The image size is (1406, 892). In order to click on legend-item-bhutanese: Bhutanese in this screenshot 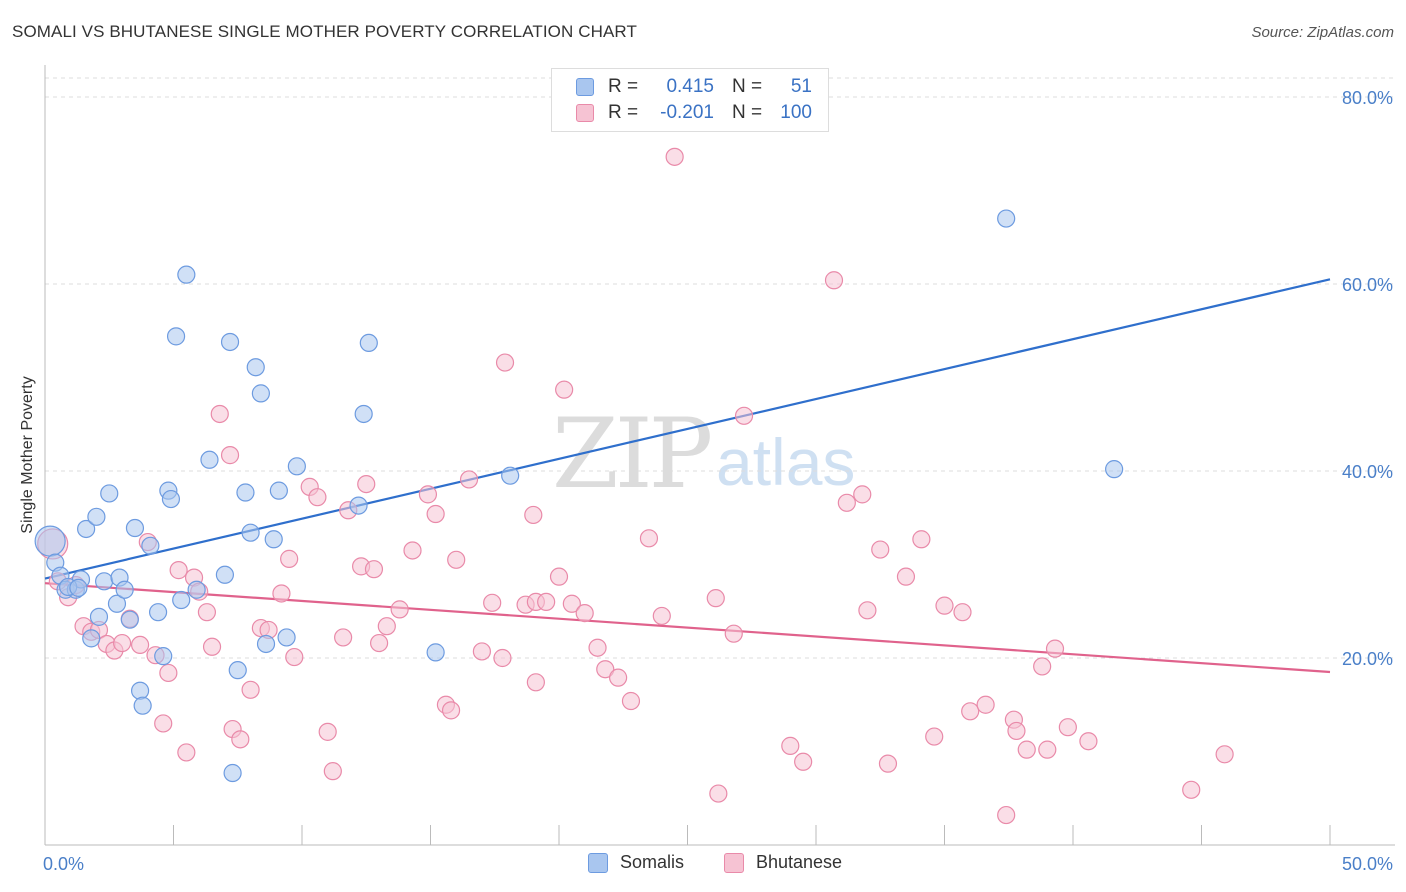, I will do `click(783, 862)`.